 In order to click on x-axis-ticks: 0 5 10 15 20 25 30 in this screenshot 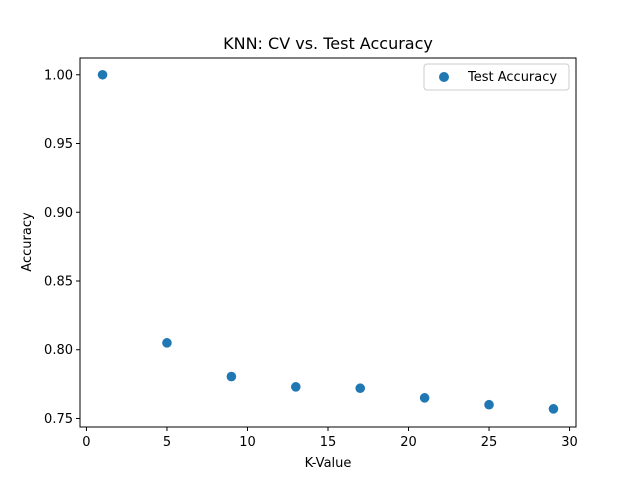, I will do `click(330, 438)`.